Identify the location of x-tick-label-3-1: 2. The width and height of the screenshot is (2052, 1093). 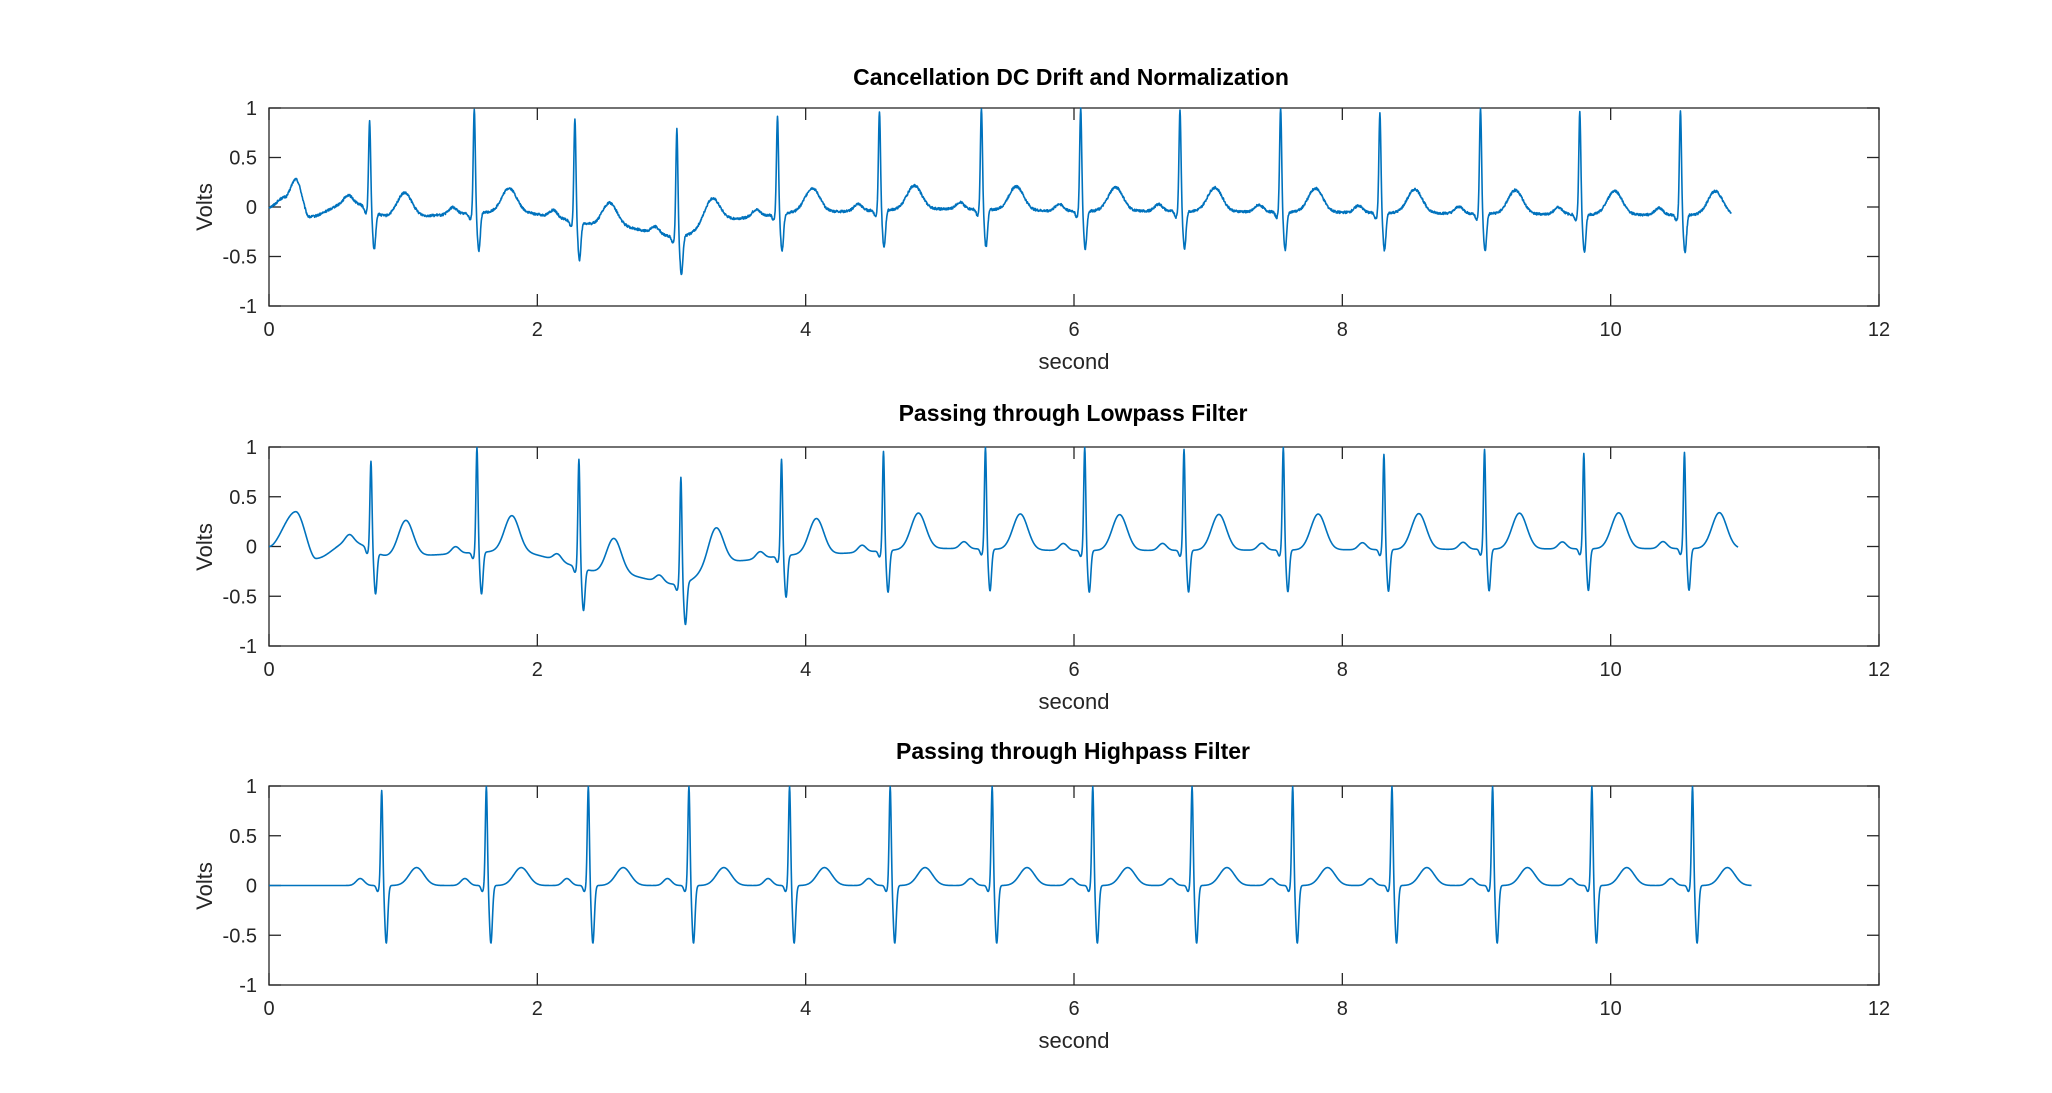
(537, 1009).